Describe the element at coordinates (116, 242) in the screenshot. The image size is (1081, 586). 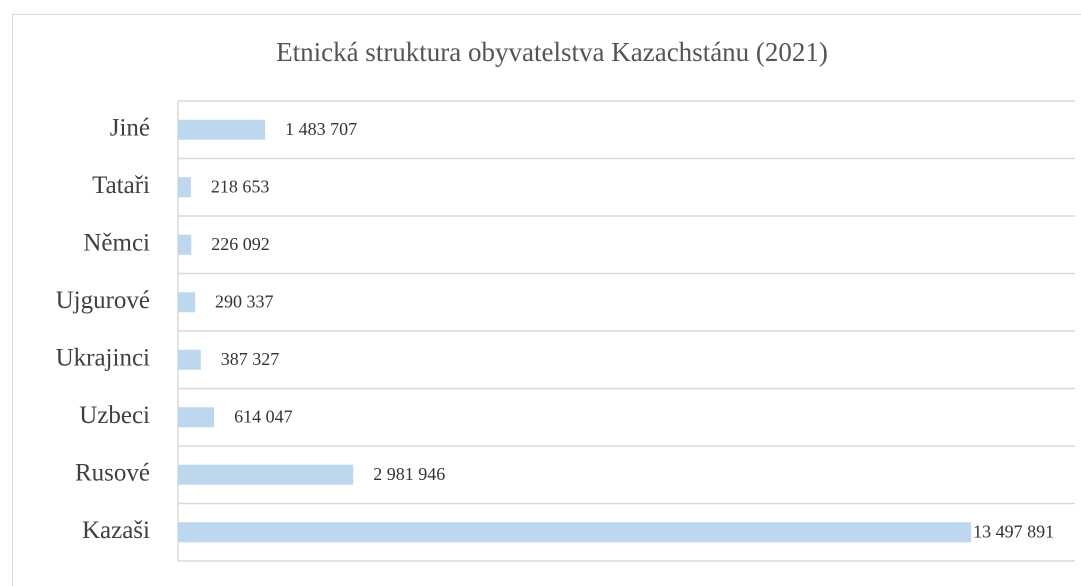
I see `y-tick-label: Němci` at that location.